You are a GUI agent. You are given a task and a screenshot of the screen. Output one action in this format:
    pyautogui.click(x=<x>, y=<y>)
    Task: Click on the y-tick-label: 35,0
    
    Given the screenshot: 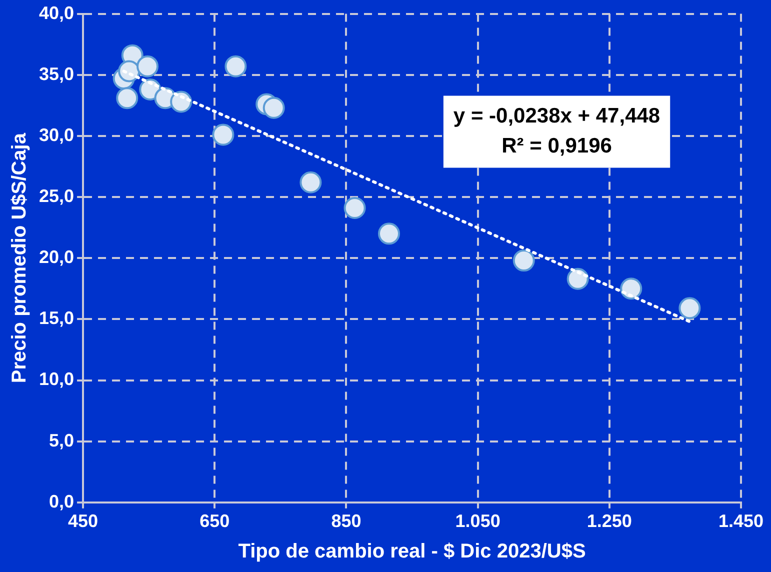 What is the action you would take?
    pyautogui.click(x=56, y=74)
    